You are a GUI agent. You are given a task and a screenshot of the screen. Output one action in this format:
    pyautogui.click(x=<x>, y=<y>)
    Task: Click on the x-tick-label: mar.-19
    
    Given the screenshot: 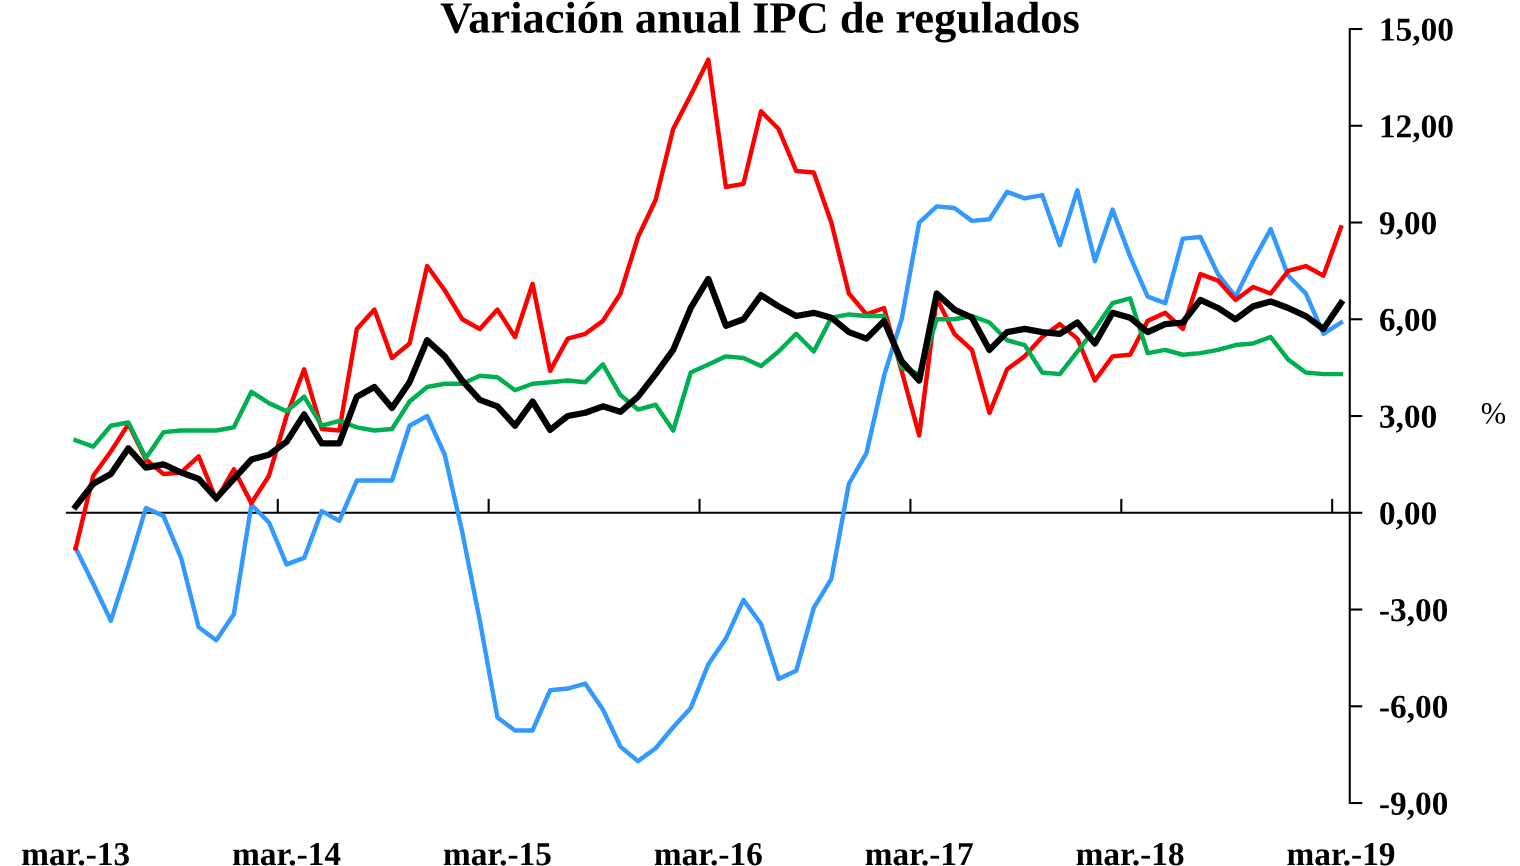 What is the action you would take?
    pyautogui.click(x=1341, y=854)
    